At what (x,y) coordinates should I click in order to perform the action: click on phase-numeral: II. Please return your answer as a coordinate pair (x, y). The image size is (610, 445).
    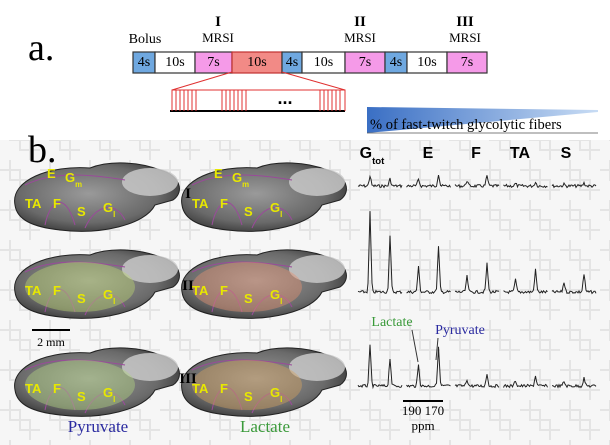
    Looking at the image, I should click on (360, 22).